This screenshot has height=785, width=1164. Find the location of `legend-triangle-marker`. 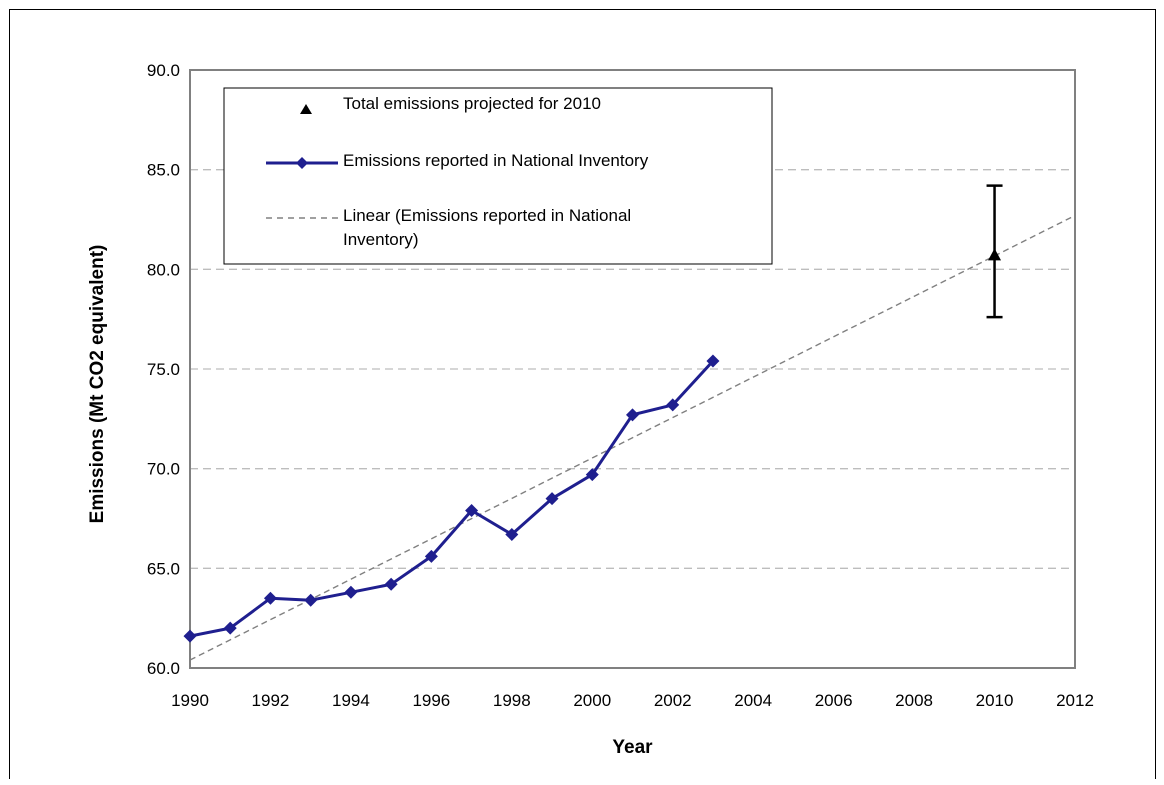

legend-triangle-marker is located at coordinates (306, 109).